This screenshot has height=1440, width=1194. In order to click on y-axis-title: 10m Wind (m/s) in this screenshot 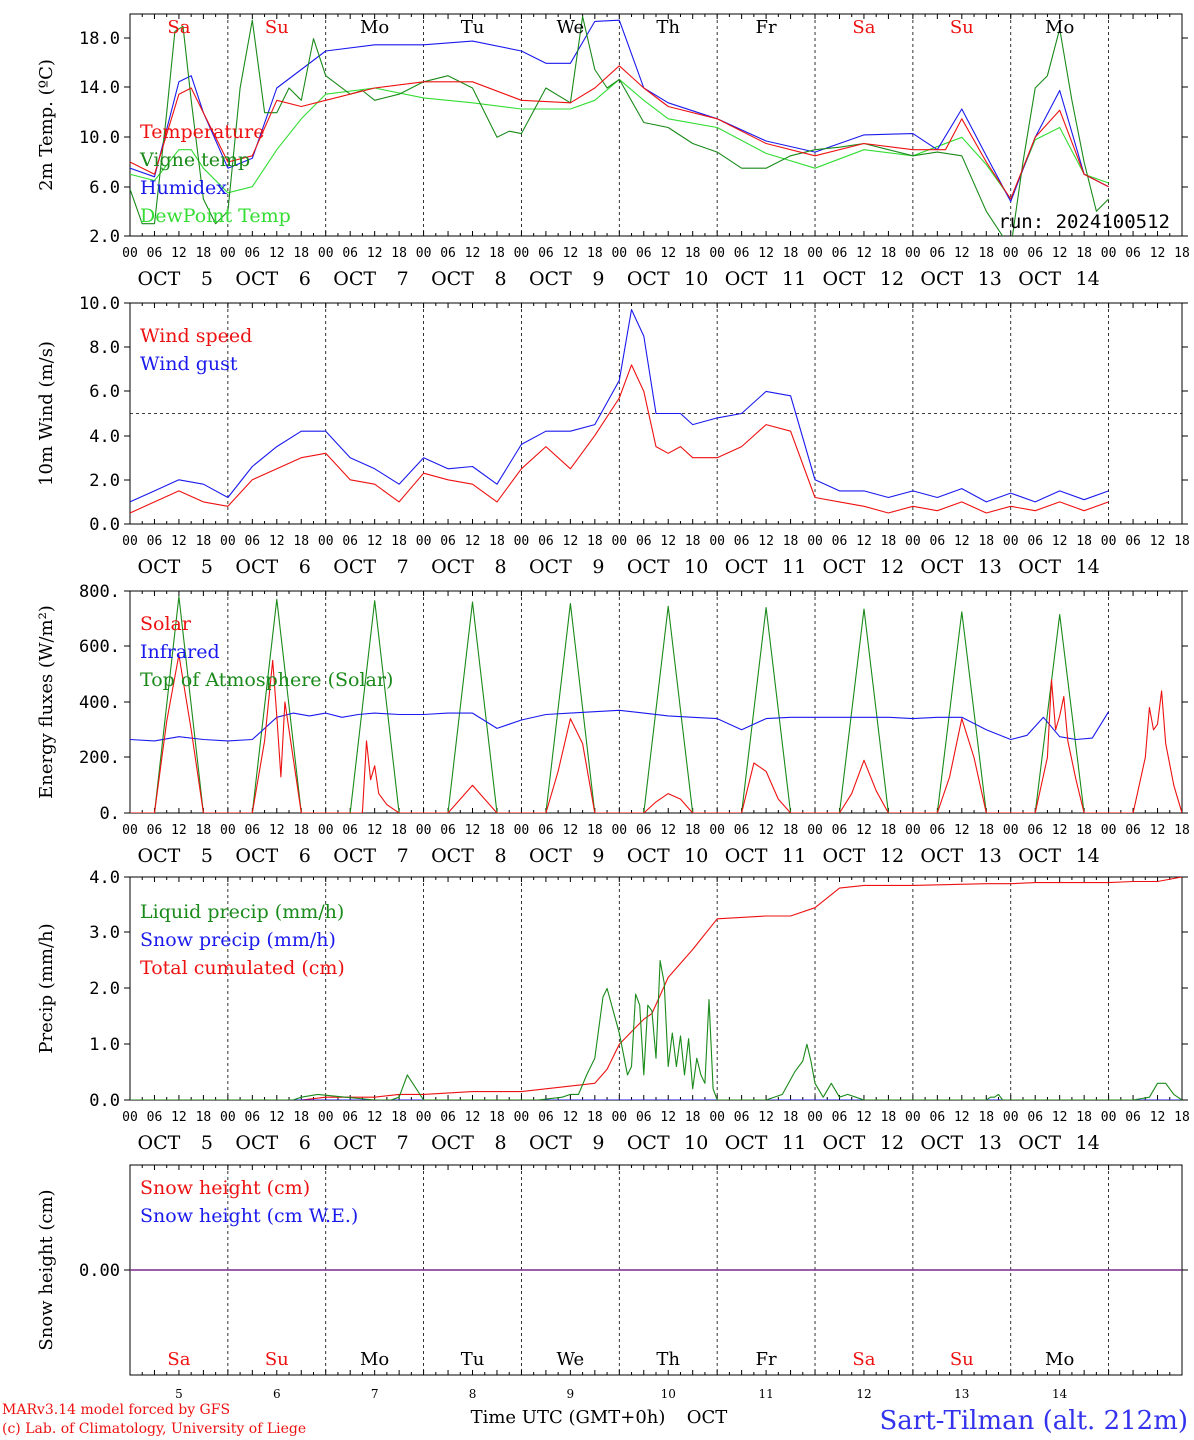, I will do `click(46, 413)`.